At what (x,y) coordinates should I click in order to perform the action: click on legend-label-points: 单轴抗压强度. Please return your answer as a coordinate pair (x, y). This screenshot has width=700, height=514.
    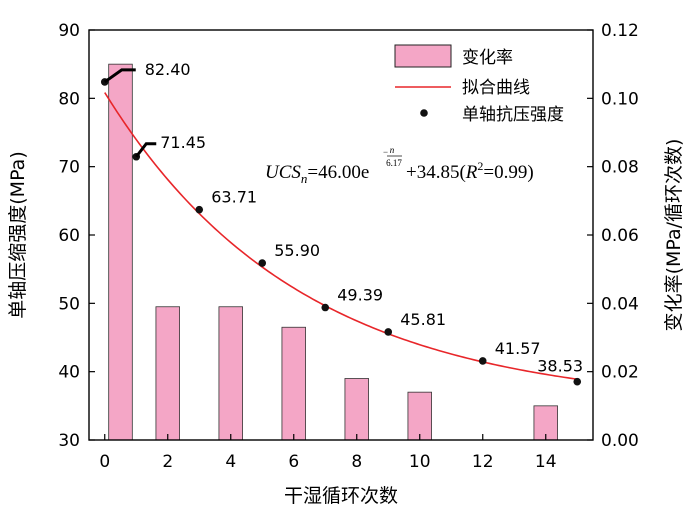
    Looking at the image, I should click on (513, 115).